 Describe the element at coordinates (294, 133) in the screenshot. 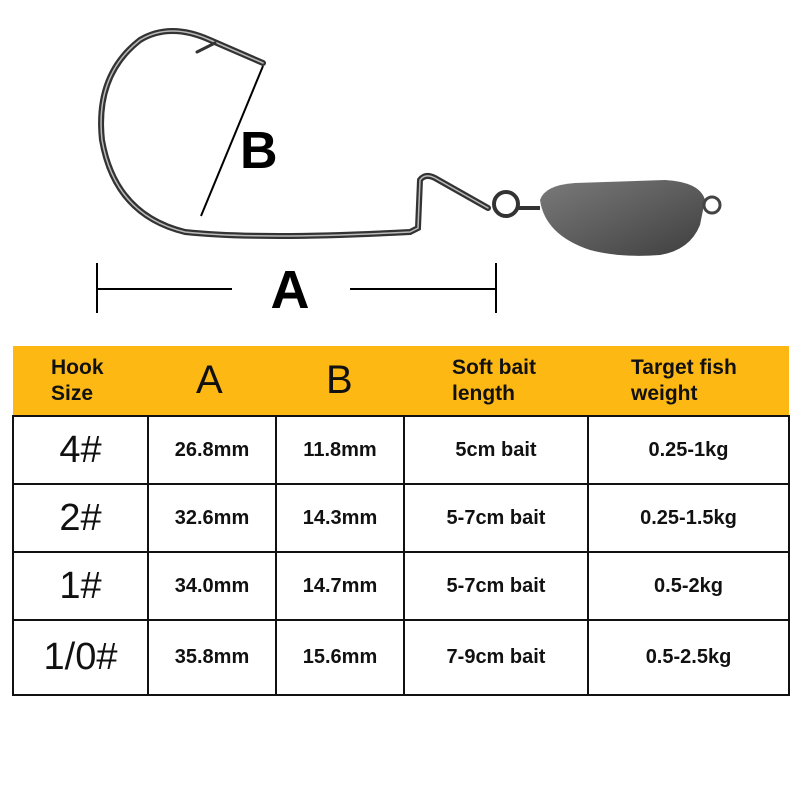

I see `hook` at that location.